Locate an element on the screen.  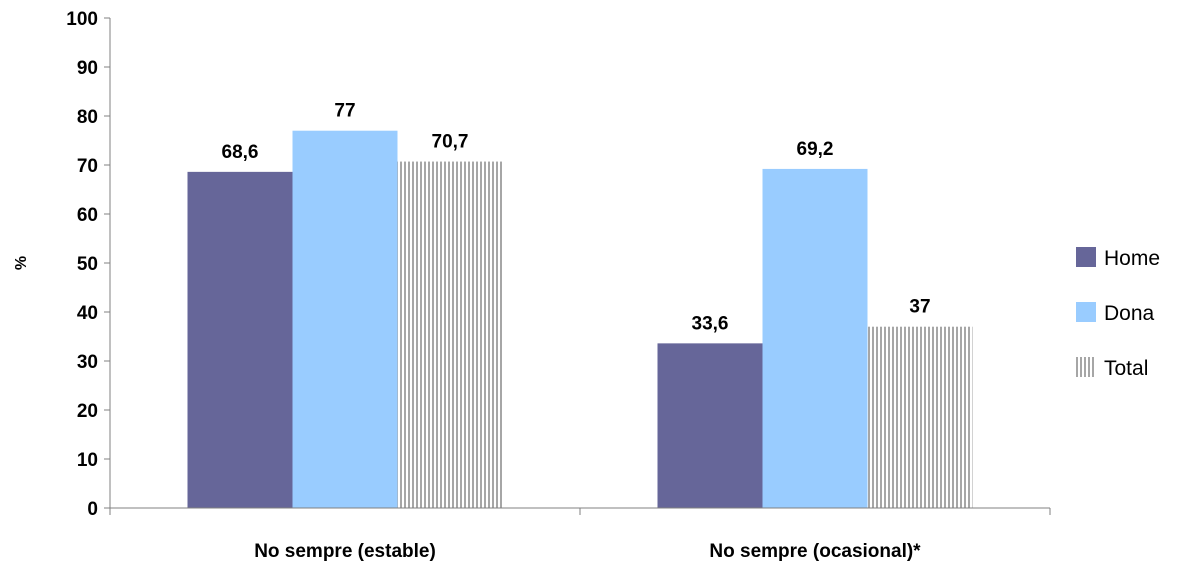
data-label: 77 is located at coordinates (344, 111).